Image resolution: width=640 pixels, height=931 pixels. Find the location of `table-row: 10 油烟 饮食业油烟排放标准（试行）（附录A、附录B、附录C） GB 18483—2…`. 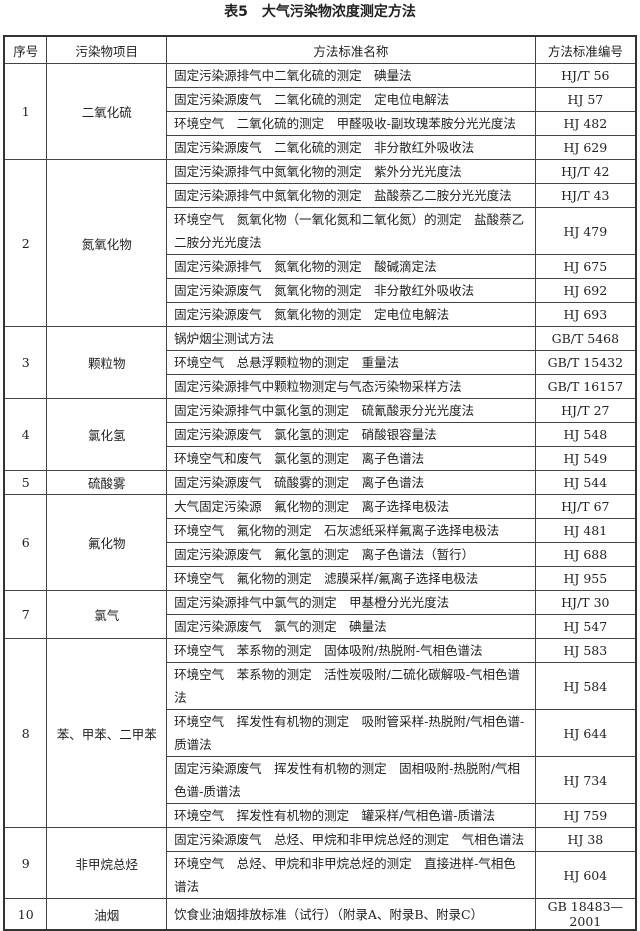

table-row: 10 油烟 饮食业油烟排放标准（试行）（附录A、附录B、附录C） GB 18483—2… is located at coordinates (320, 914).